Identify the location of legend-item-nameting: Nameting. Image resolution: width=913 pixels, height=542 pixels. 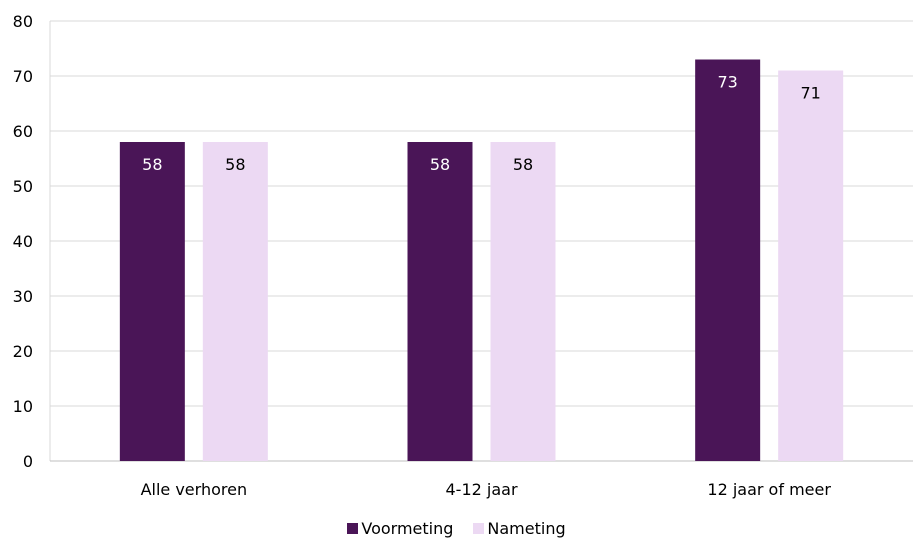
(519, 528).